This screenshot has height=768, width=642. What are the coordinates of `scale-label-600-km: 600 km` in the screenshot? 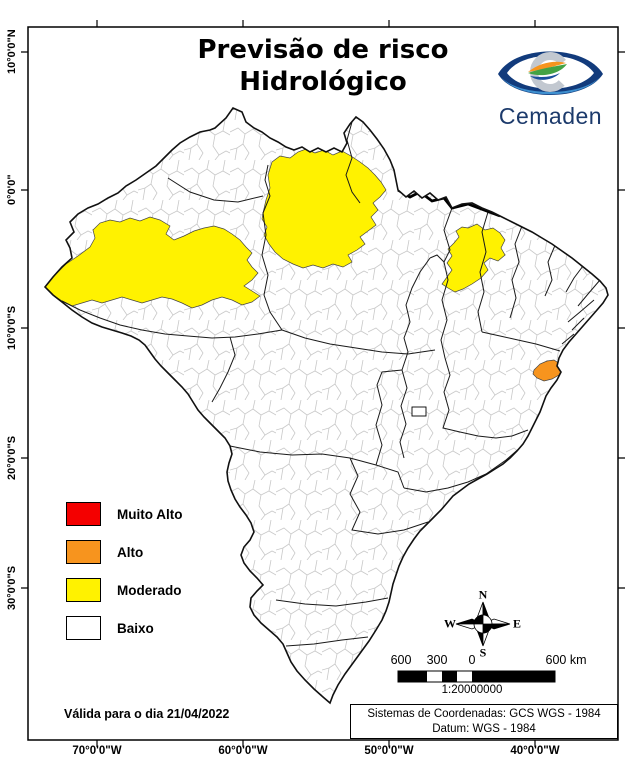 It's located at (566, 660).